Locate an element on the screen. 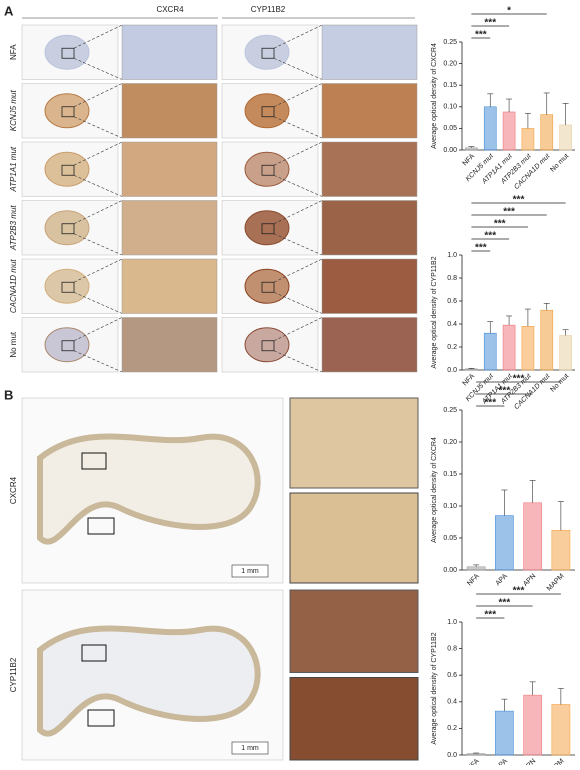  row-label: KCNJ5 mut is located at coordinates (13, 111).